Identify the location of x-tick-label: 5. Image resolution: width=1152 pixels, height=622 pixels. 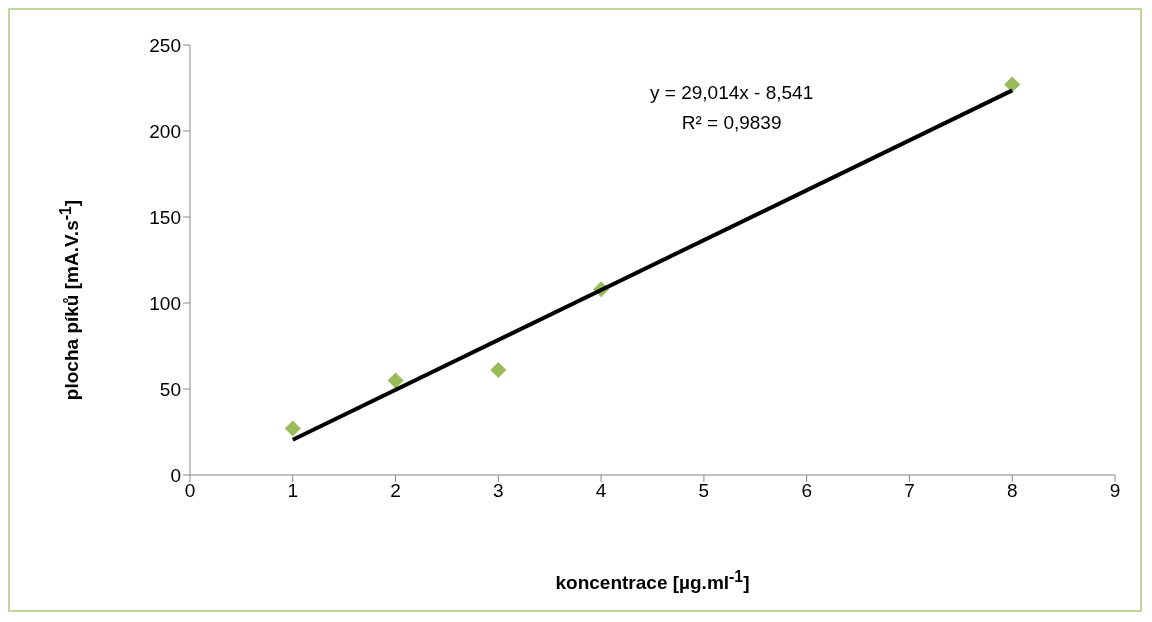
(704, 491).